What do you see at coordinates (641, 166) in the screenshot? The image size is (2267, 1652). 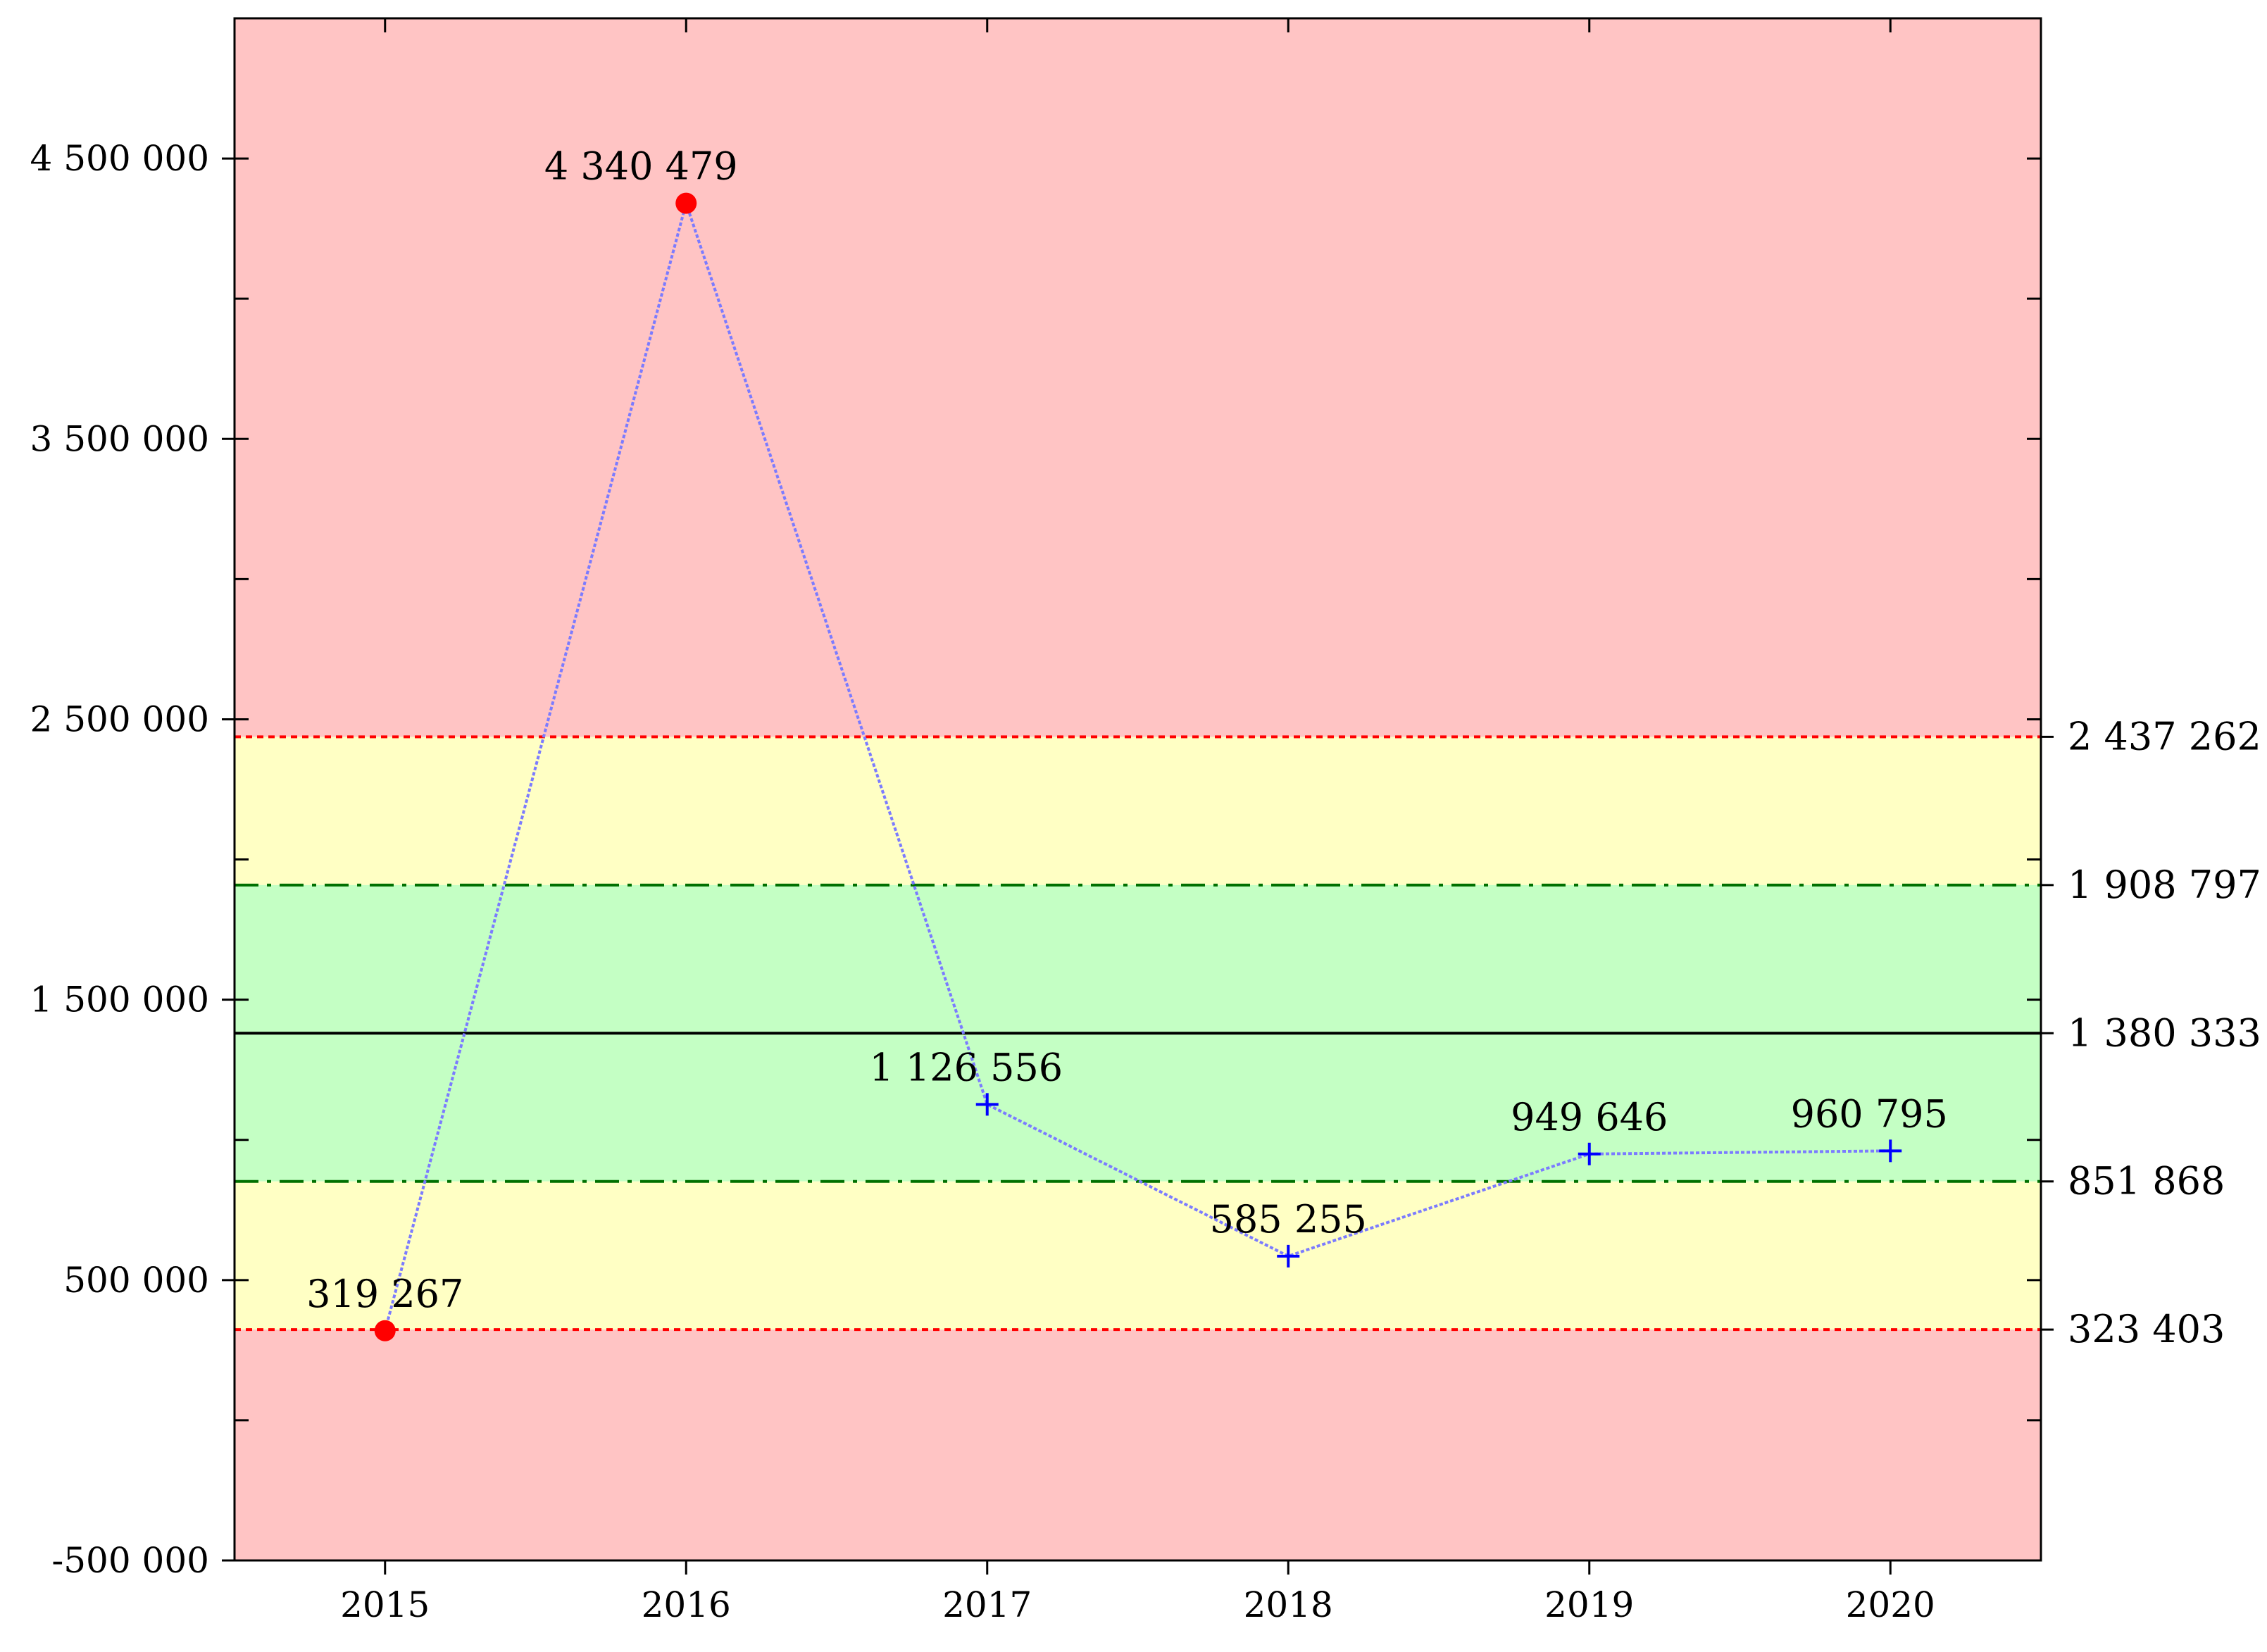 I see `data-label: 4 340 479` at bounding box center [641, 166].